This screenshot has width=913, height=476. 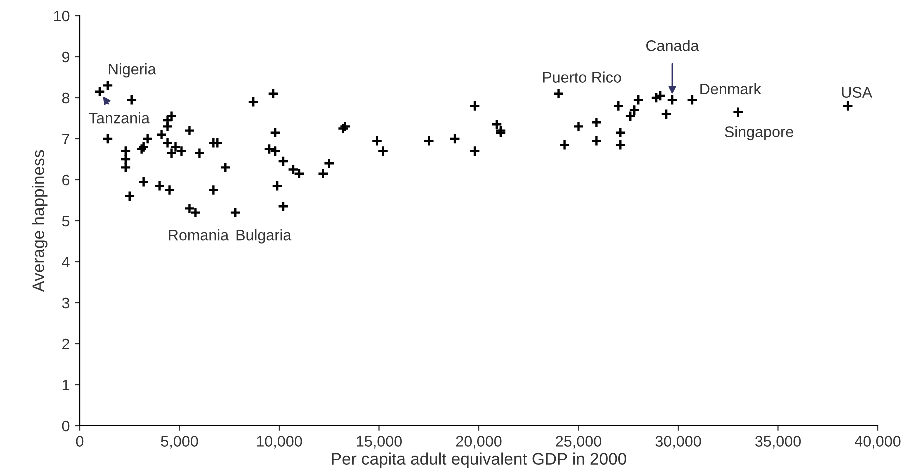 I want to click on y-tick-label: 4, so click(x=66, y=262).